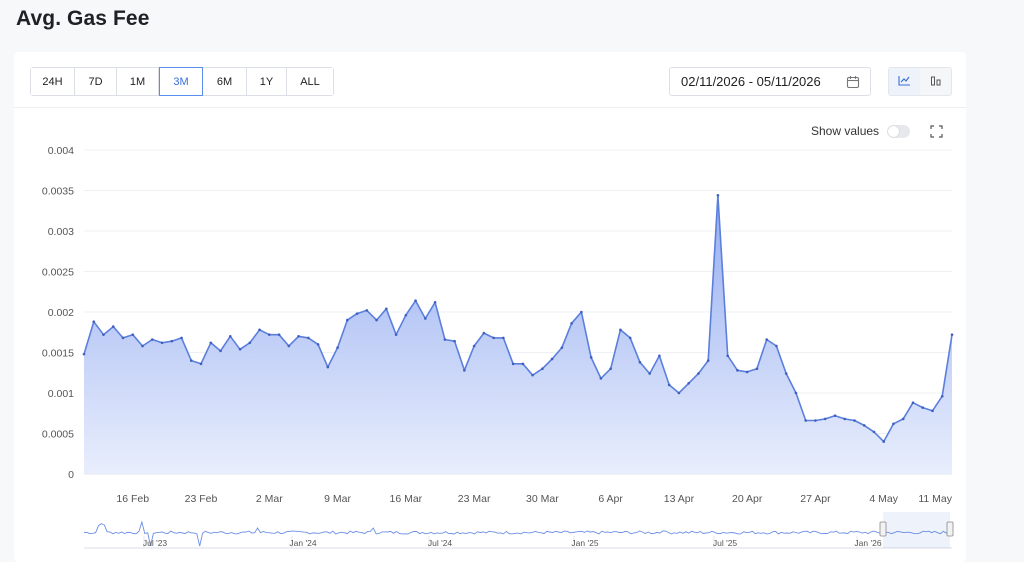  I want to click on show-values-control: Show values, so click(861, 131).